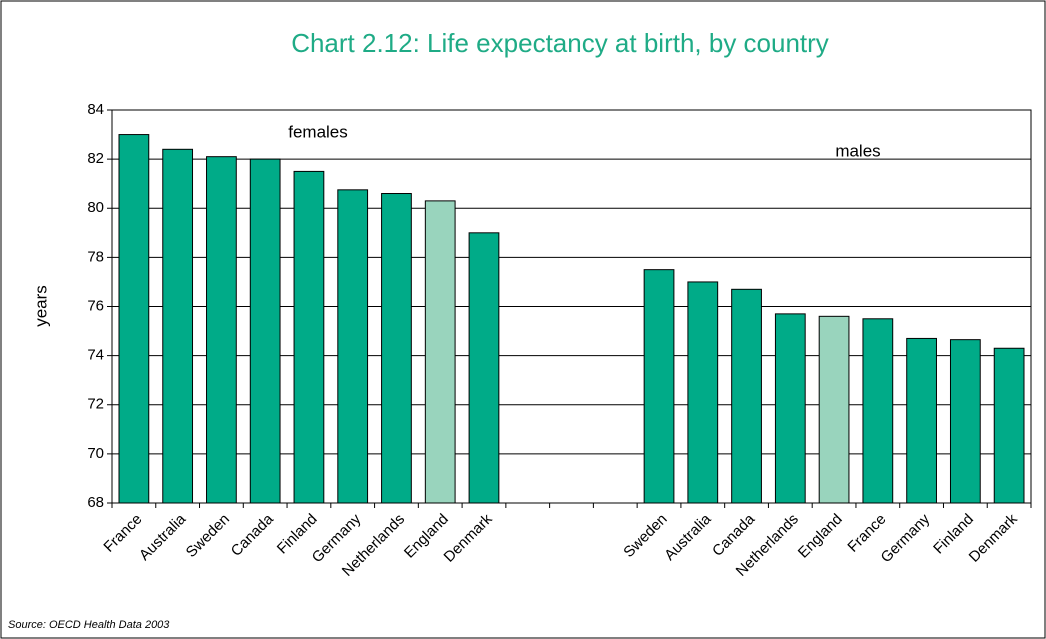 This screenshot has width=1046, height=639. Describe the element at coordinates (40, 306) in the screenshot. I see `y-axis-label: years` at that location.